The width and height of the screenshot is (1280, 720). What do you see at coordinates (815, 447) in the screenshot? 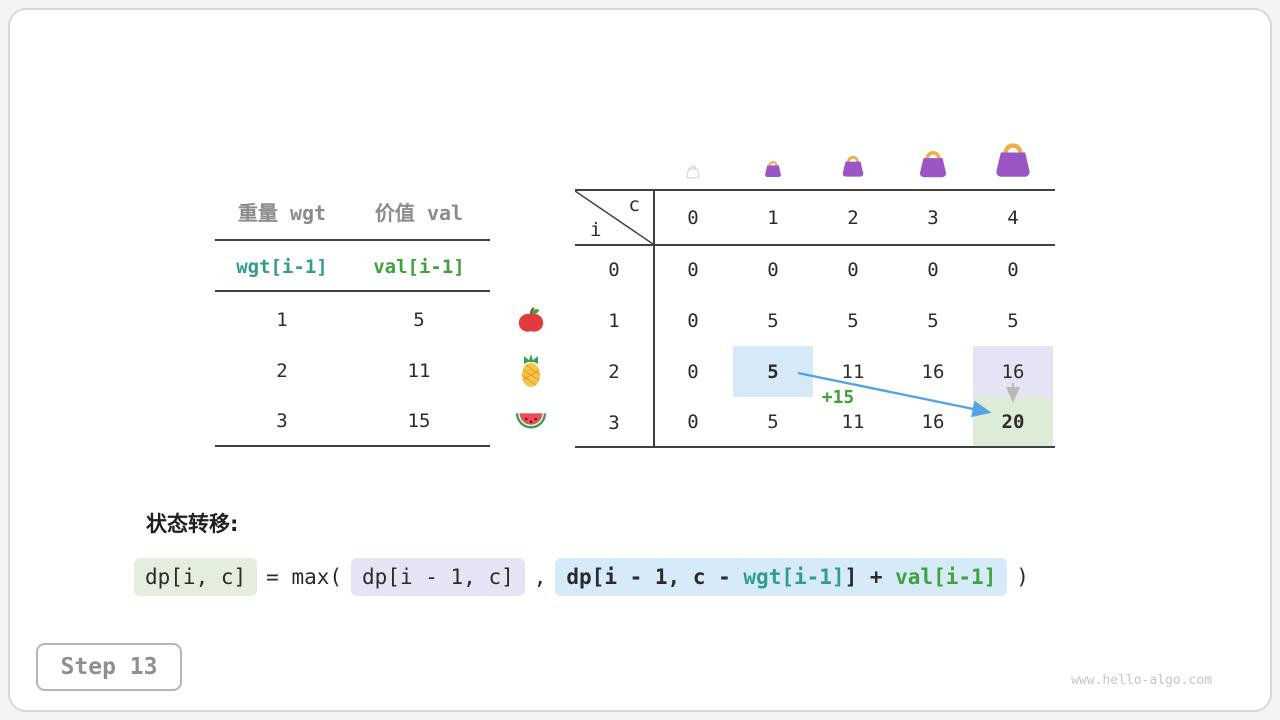
I see `dp-rule-bottom` at bounding box center [815, 447].